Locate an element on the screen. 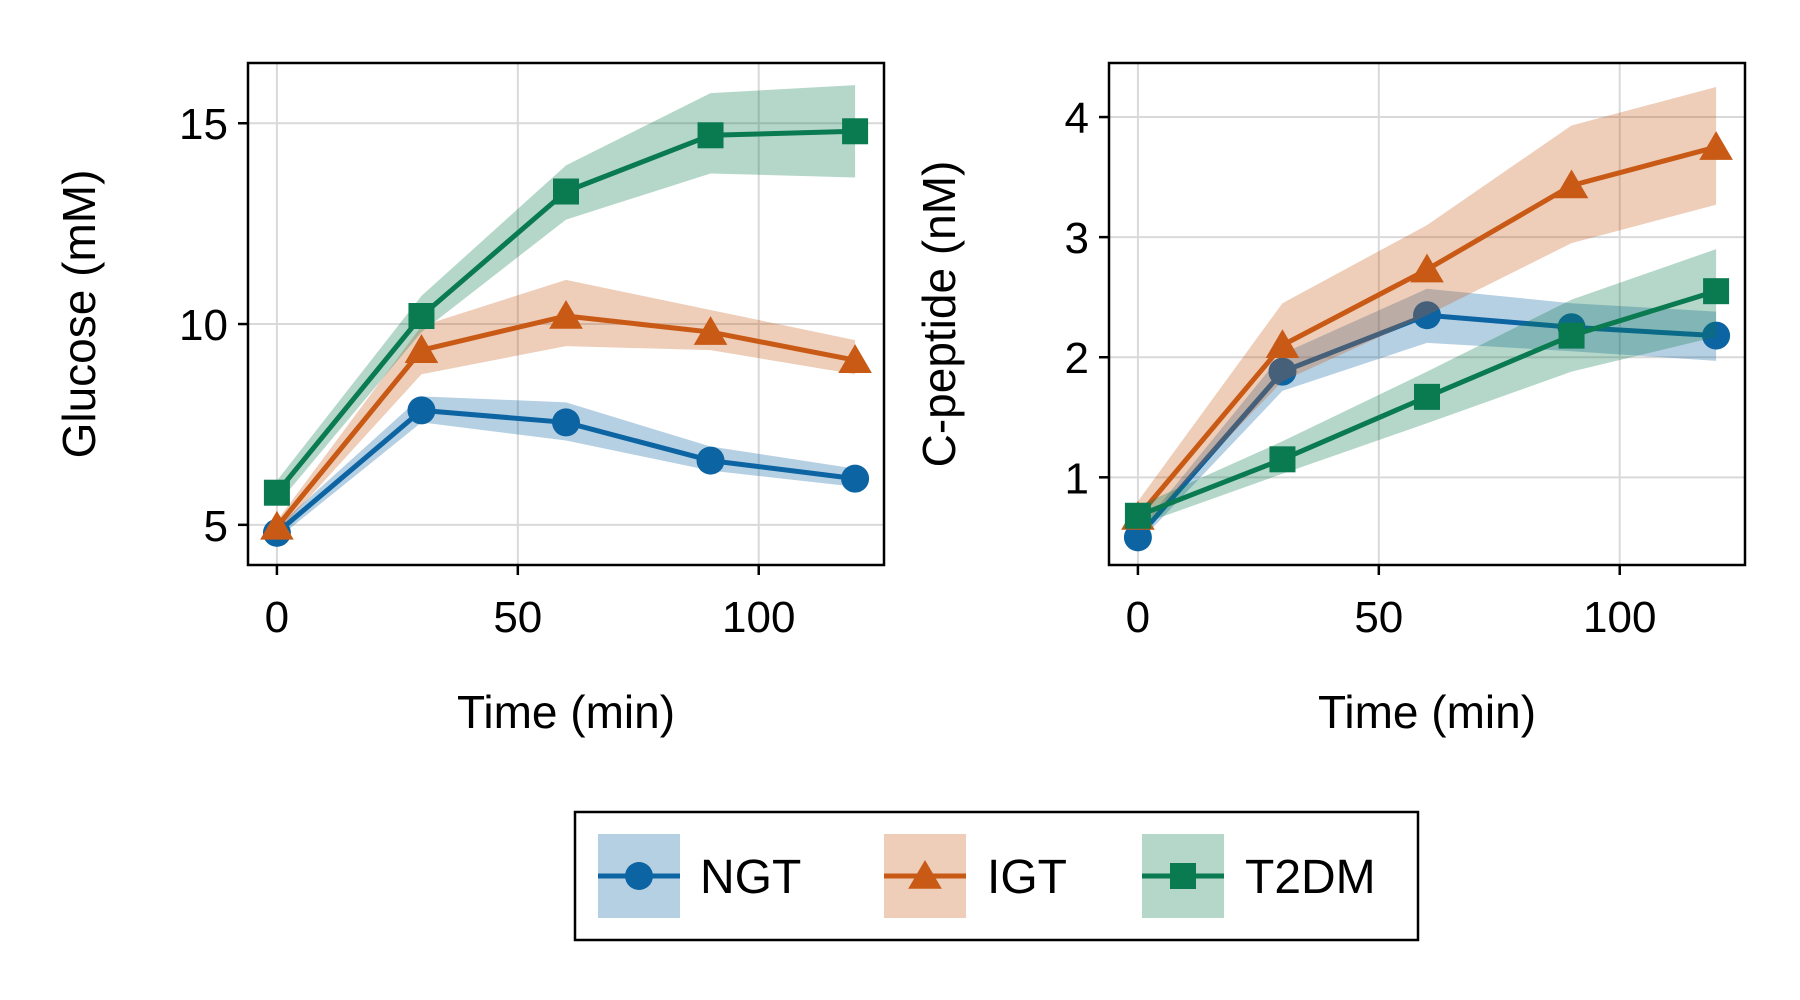 The width and height of the screenshot is (1800, 1000). ngt-band is located at coordinates (1427, 416).